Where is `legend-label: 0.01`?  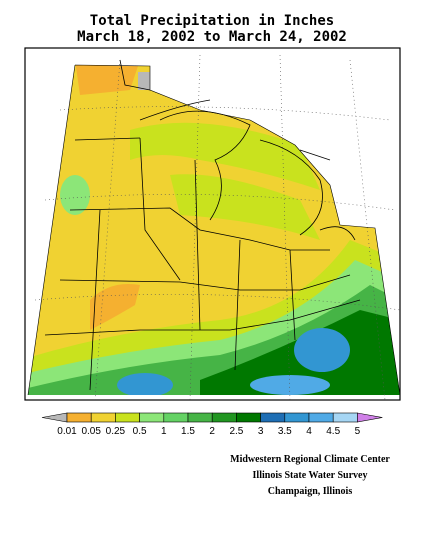
legend-label: 0.01 is located at coordinates (67, 431).